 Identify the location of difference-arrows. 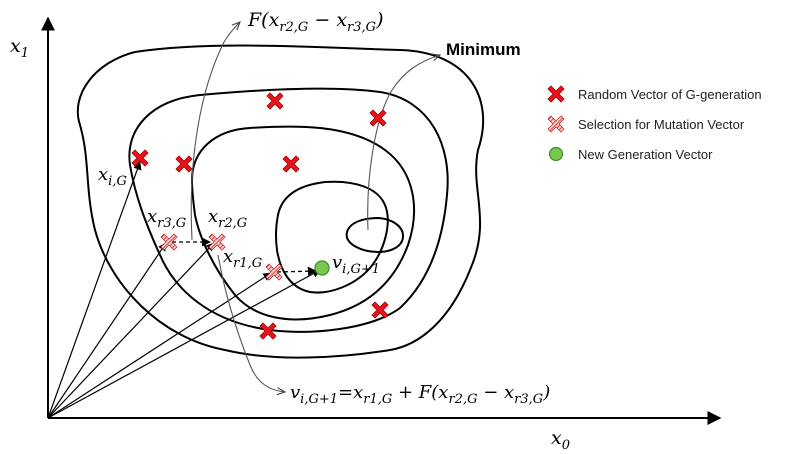
(244, 256).